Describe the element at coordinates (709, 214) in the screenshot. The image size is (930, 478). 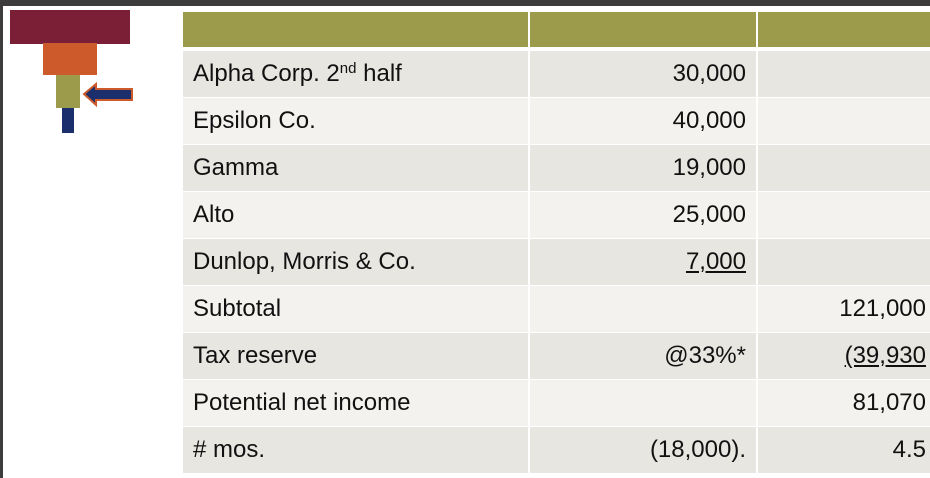
I see `cell-text: 25,000` at that location.